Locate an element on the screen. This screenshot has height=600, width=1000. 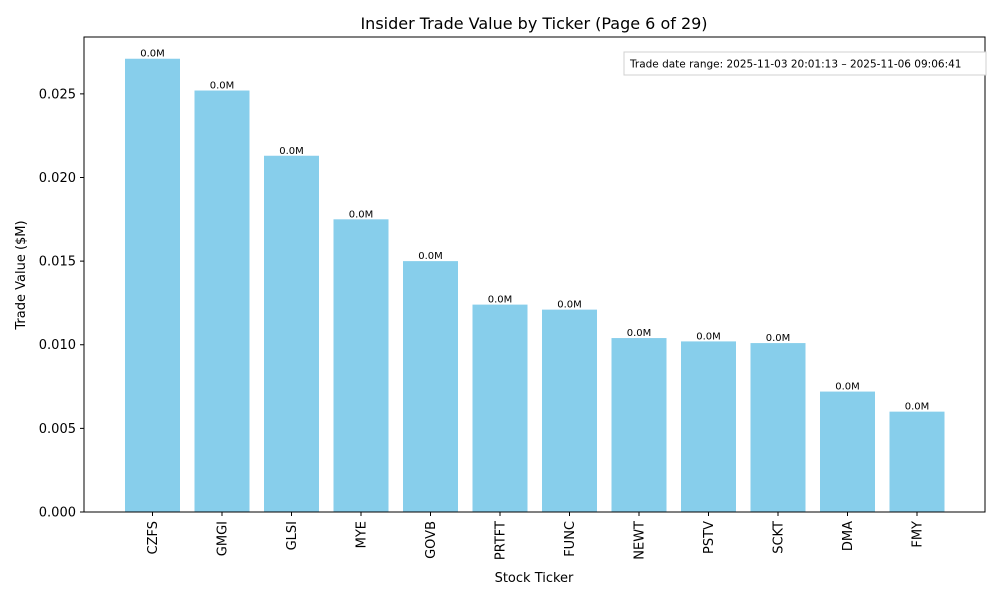
x-tick-label: GMGI is located at coordinates (223, 538).